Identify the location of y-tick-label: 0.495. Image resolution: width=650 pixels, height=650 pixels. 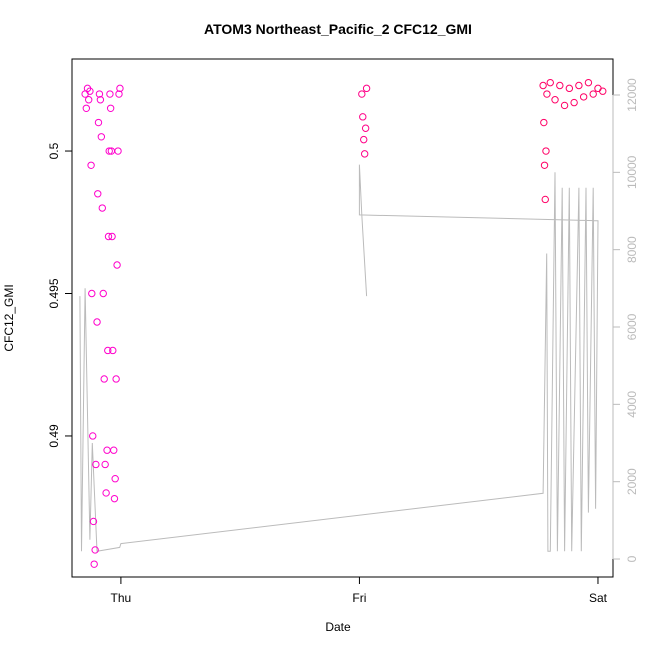
(54, 293).